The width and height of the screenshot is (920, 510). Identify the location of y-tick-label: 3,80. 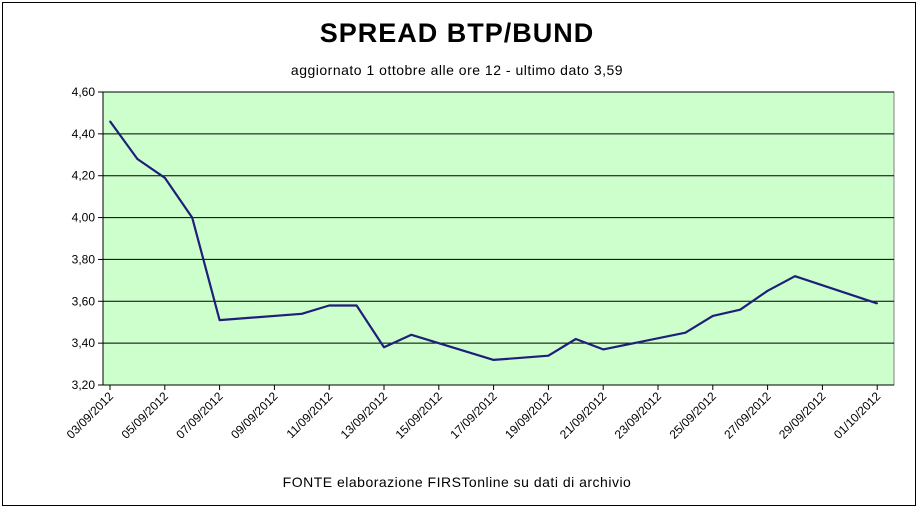
(84, 259).